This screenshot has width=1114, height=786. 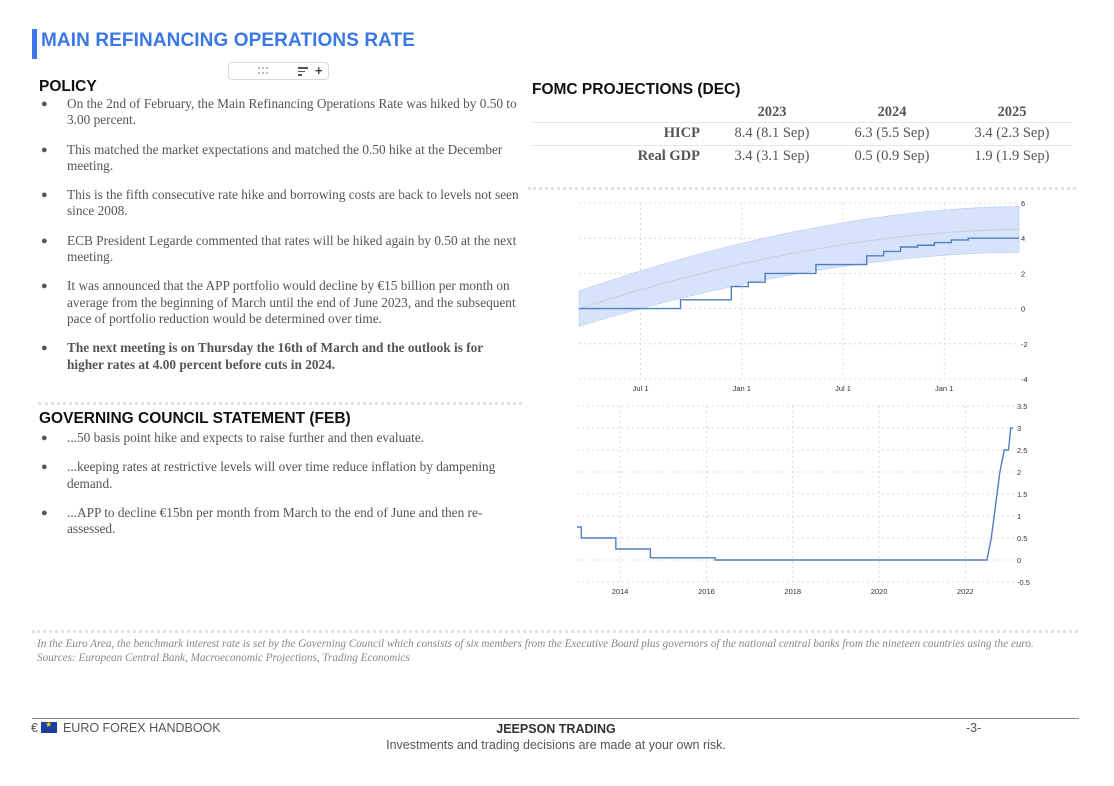 I want to click on add-icon: +, so click(x=319, y=70).